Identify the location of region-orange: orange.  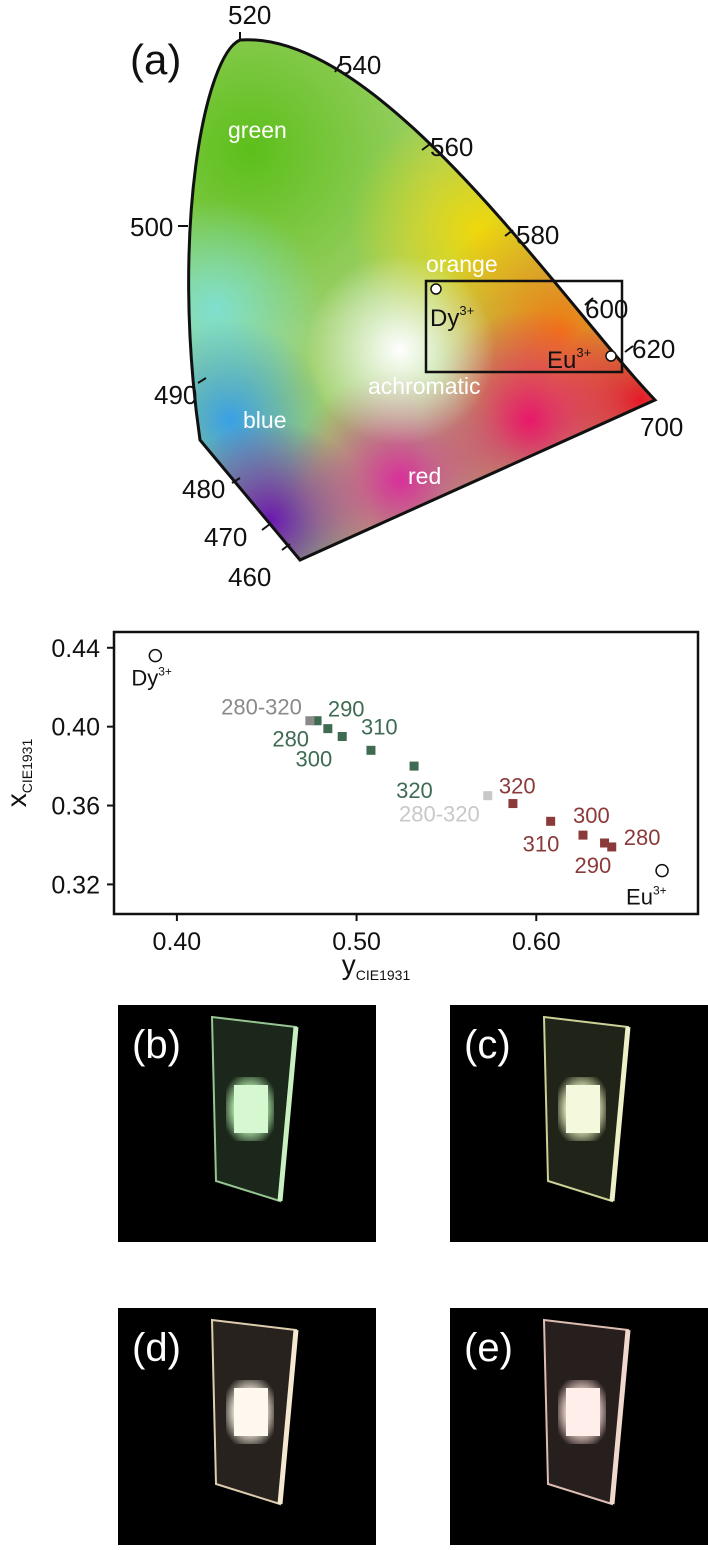
(462, 264).